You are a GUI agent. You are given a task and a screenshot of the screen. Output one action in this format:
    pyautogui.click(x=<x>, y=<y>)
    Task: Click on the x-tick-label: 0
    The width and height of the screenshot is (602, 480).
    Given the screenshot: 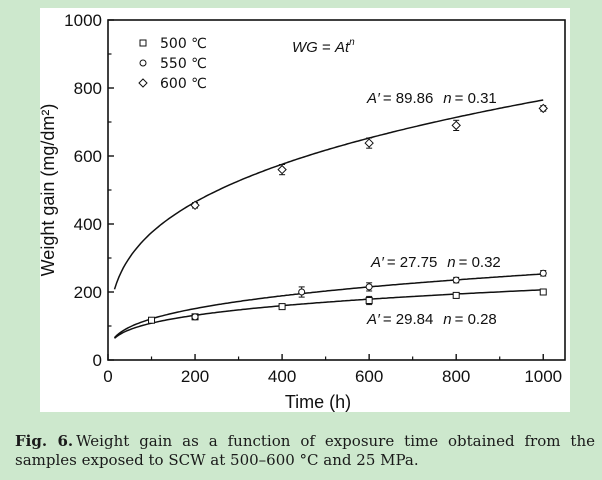 What is the action you would take?
    pyautogui.click(x=107, y=376)
    